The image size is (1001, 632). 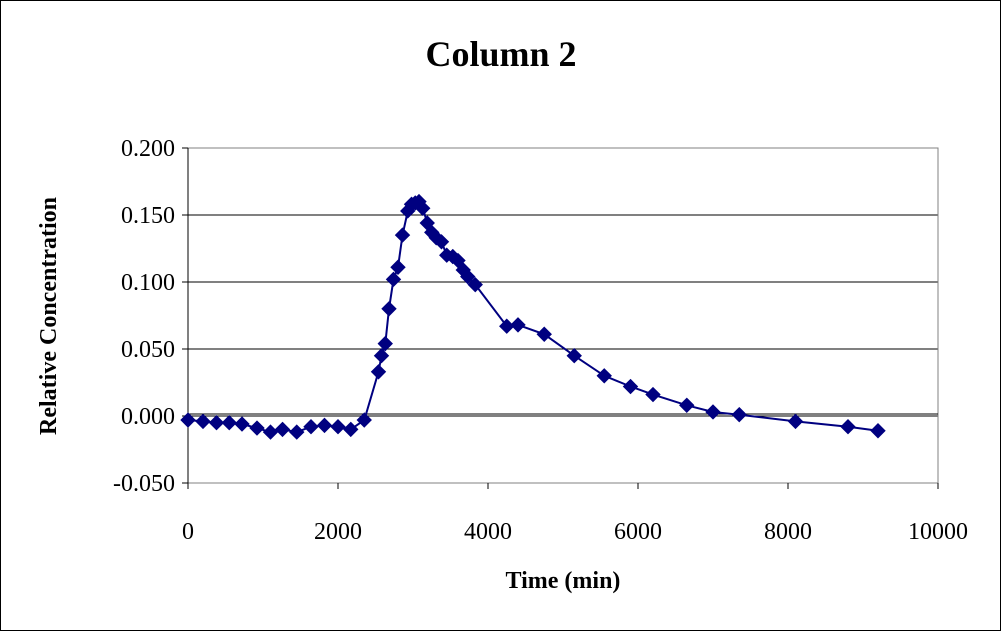 I want to click on x-tick-label: 8000, so click(x=788, y=532).